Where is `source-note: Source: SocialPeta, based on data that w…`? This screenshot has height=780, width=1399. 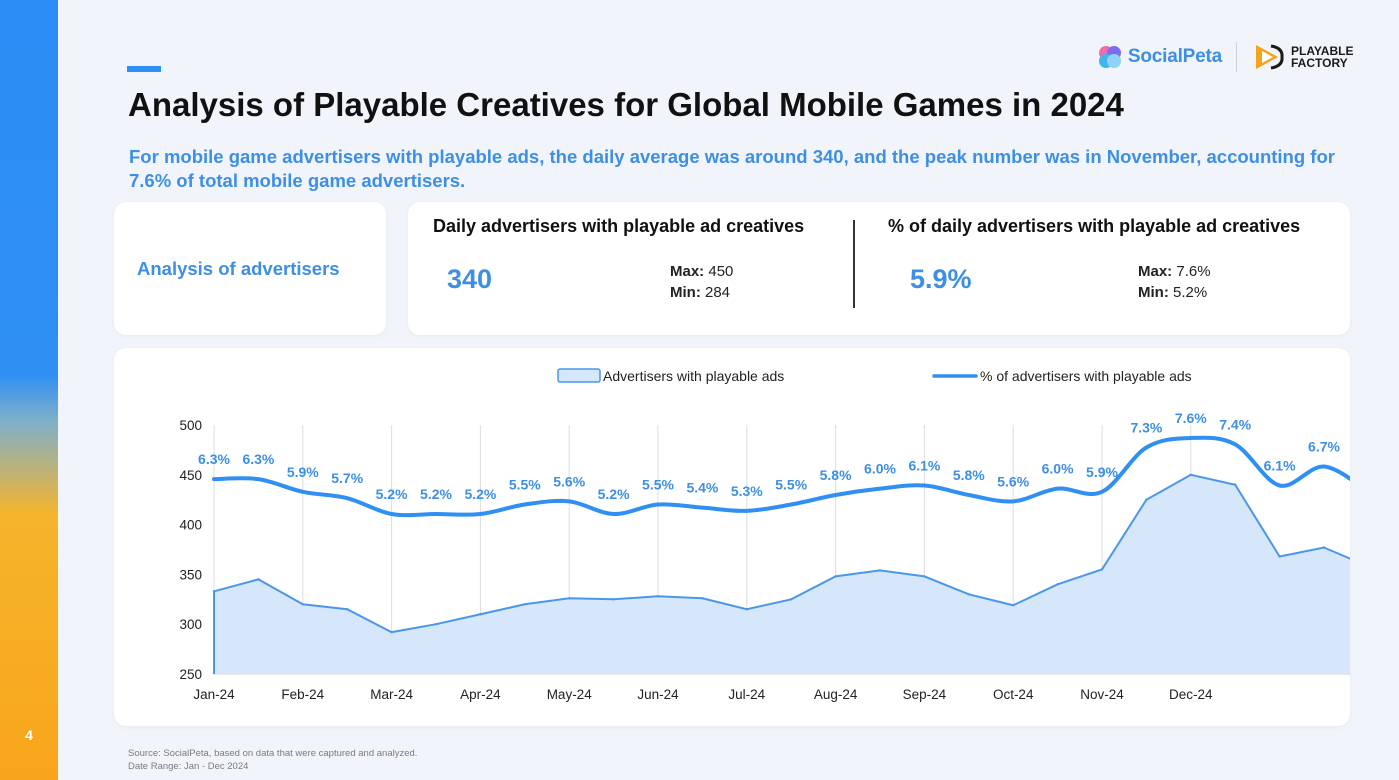 source-note: Source: SocialPeta, based on data that w… is located at coordinates (272, 760).